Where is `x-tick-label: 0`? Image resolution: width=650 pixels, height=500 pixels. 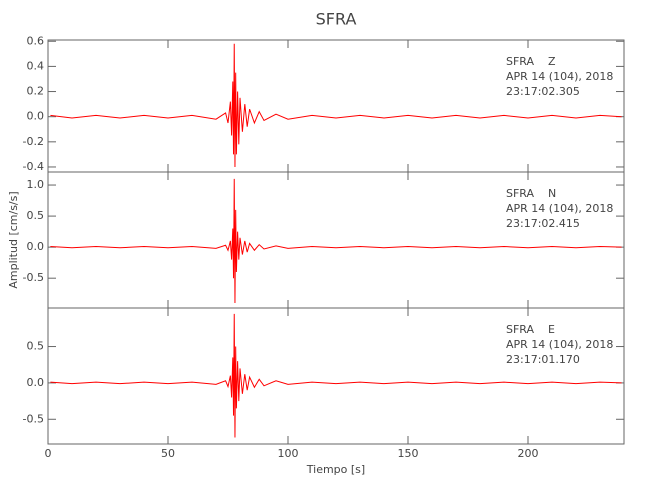
x-tick-label: 0 is located at coordinates (48, 453).